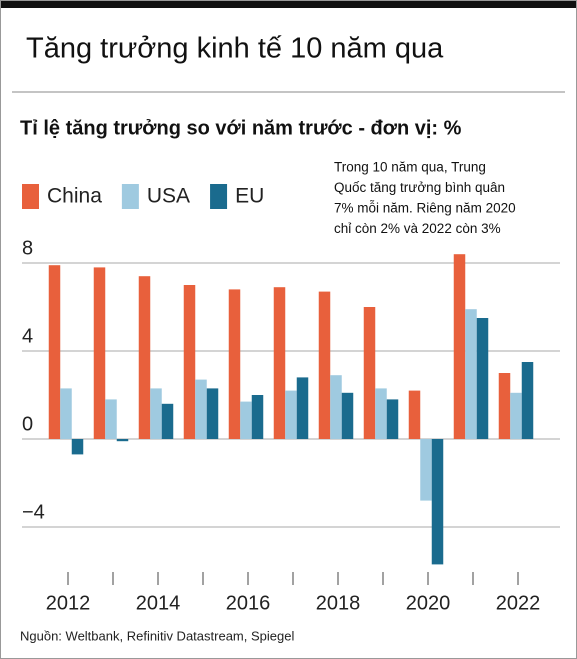 Image resolution: width=577 pixels, height=659 pixels. What do you see at coordinates (27, 424) in the screenshot?
I see `y-tick-label: 0` at bounding box center [27, 424].